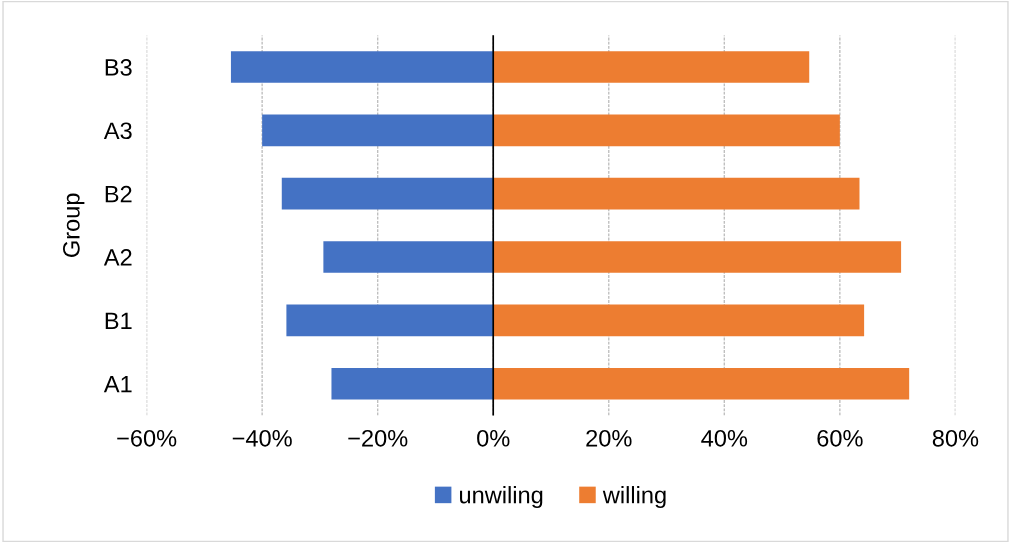 The image size is (1011, 543). Describe the element at coordinates (493, 438) in the screenshot. I see `x-tick-label: 0%` at that location.